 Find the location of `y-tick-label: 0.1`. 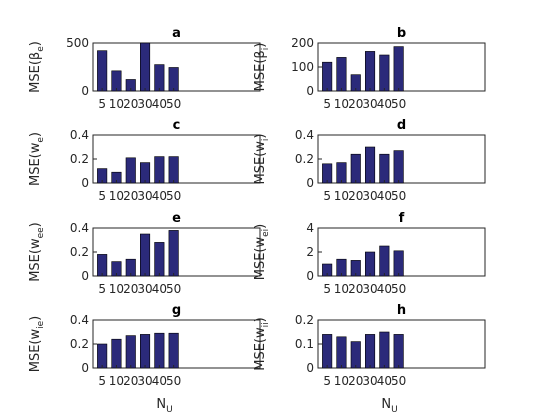

y-tick-label: 0.1 is located at coordinates (304, 344).